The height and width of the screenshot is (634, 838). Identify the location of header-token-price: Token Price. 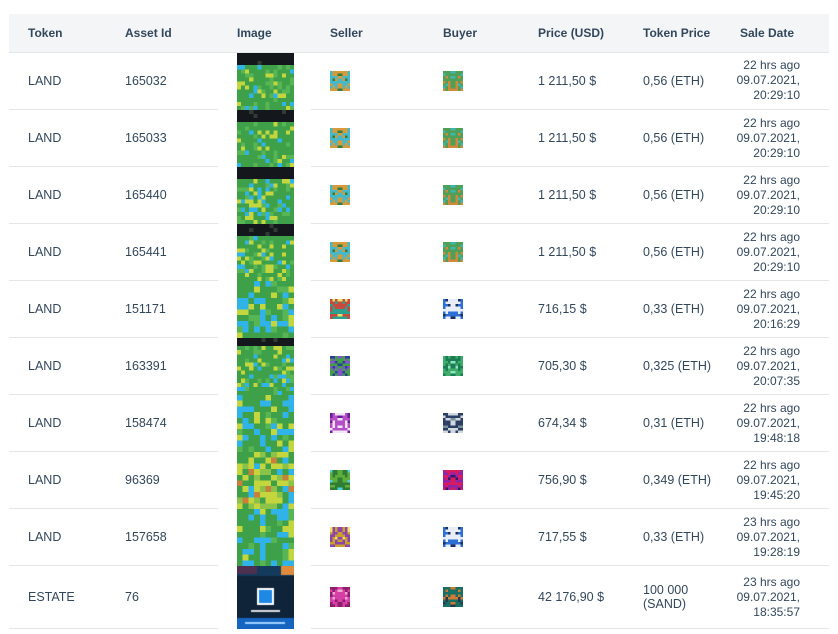
(672, 33).